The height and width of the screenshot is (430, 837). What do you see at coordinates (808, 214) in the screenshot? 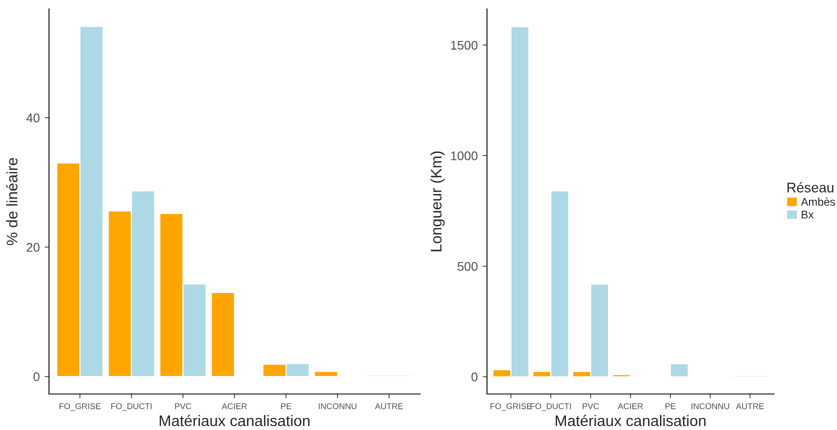
I see `legend-label: Bx` at bounding box center [808, 214].